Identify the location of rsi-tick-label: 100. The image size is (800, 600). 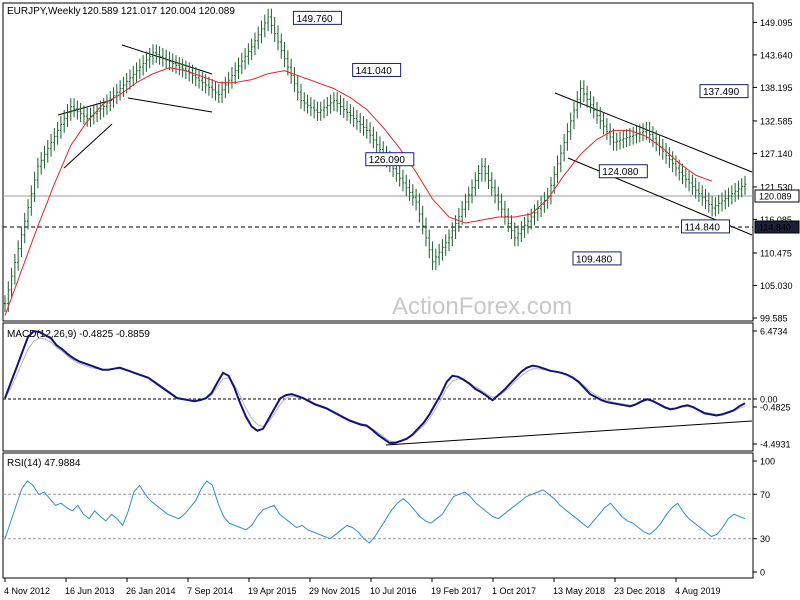
(767, 462).